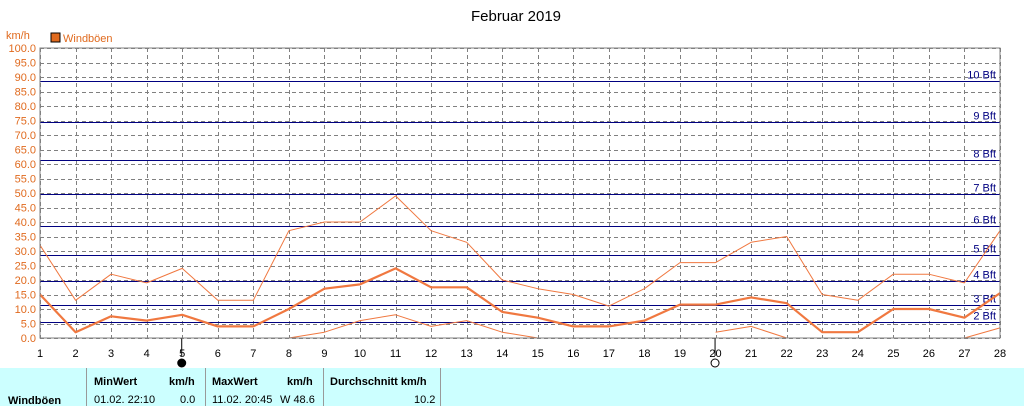 The height and width of the screenshot is (407, 1024). Describe the element at coordinates (644, 354) in the screenshot. I see `x-tick-label: 18` at that location.